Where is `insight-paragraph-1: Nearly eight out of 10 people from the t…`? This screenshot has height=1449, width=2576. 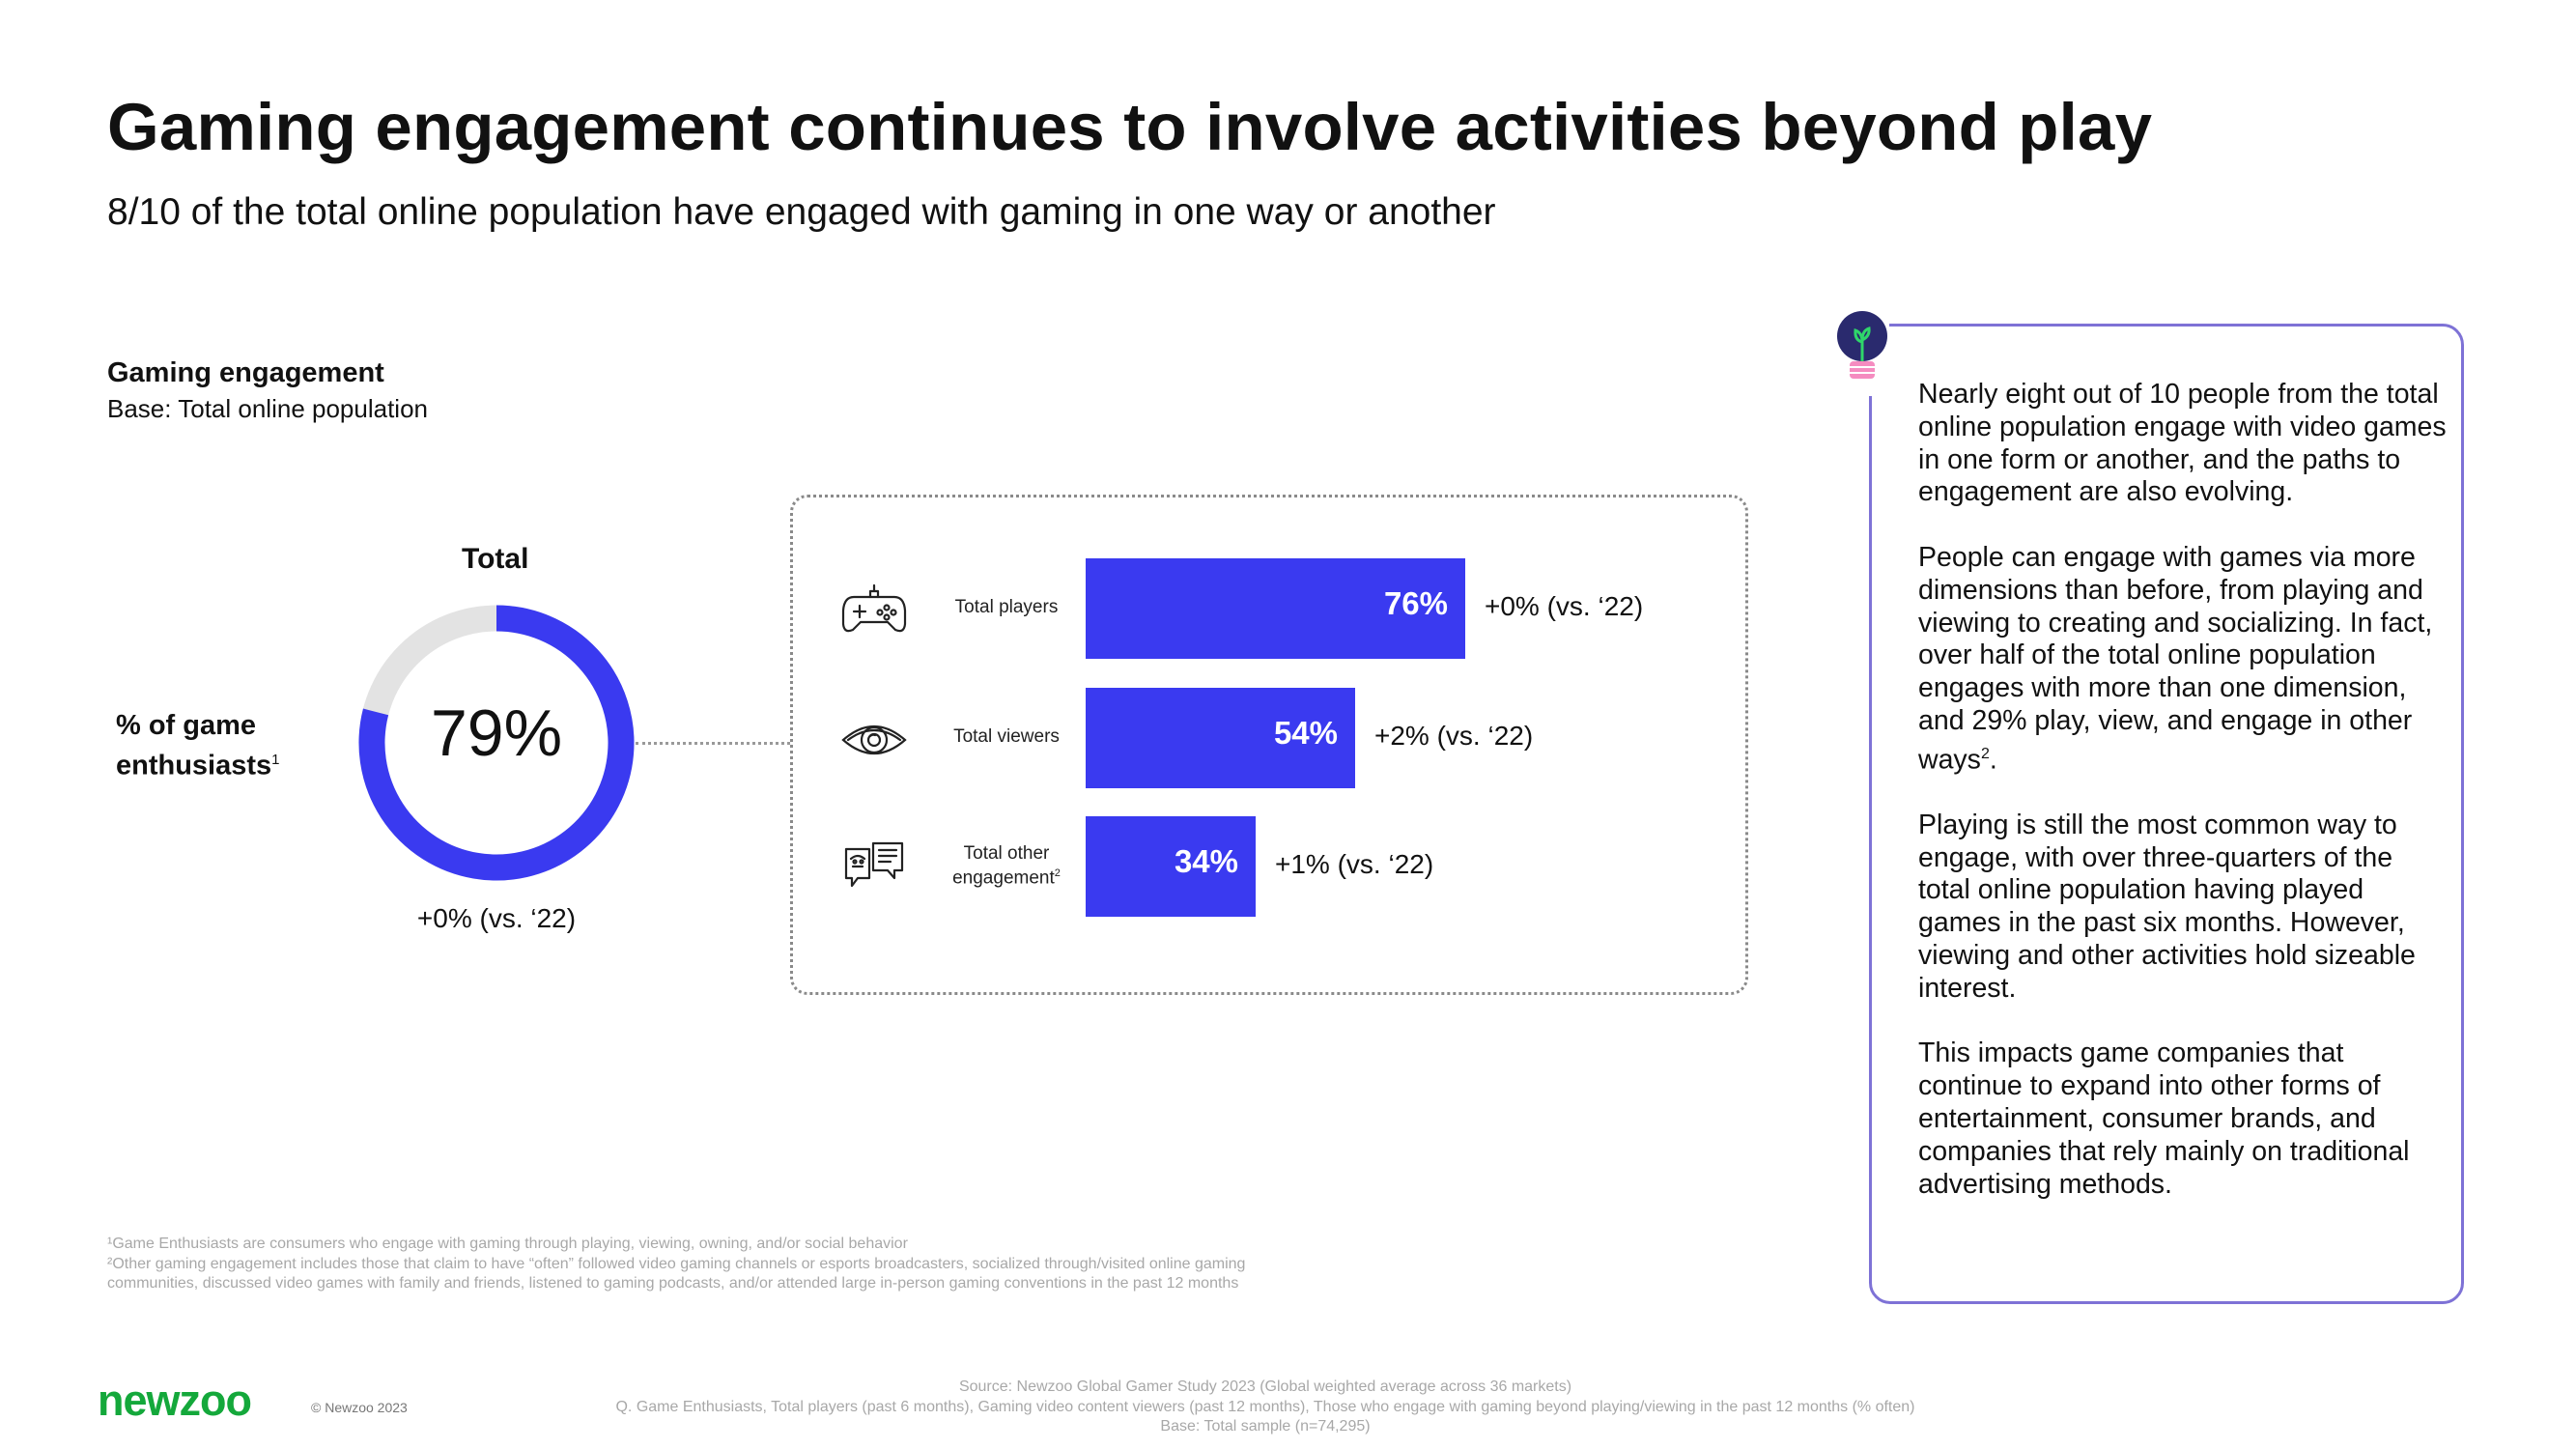
insight-paragraph-1: Nearly eight out of 10 people from the t… is located at coordinates (2182, 443).